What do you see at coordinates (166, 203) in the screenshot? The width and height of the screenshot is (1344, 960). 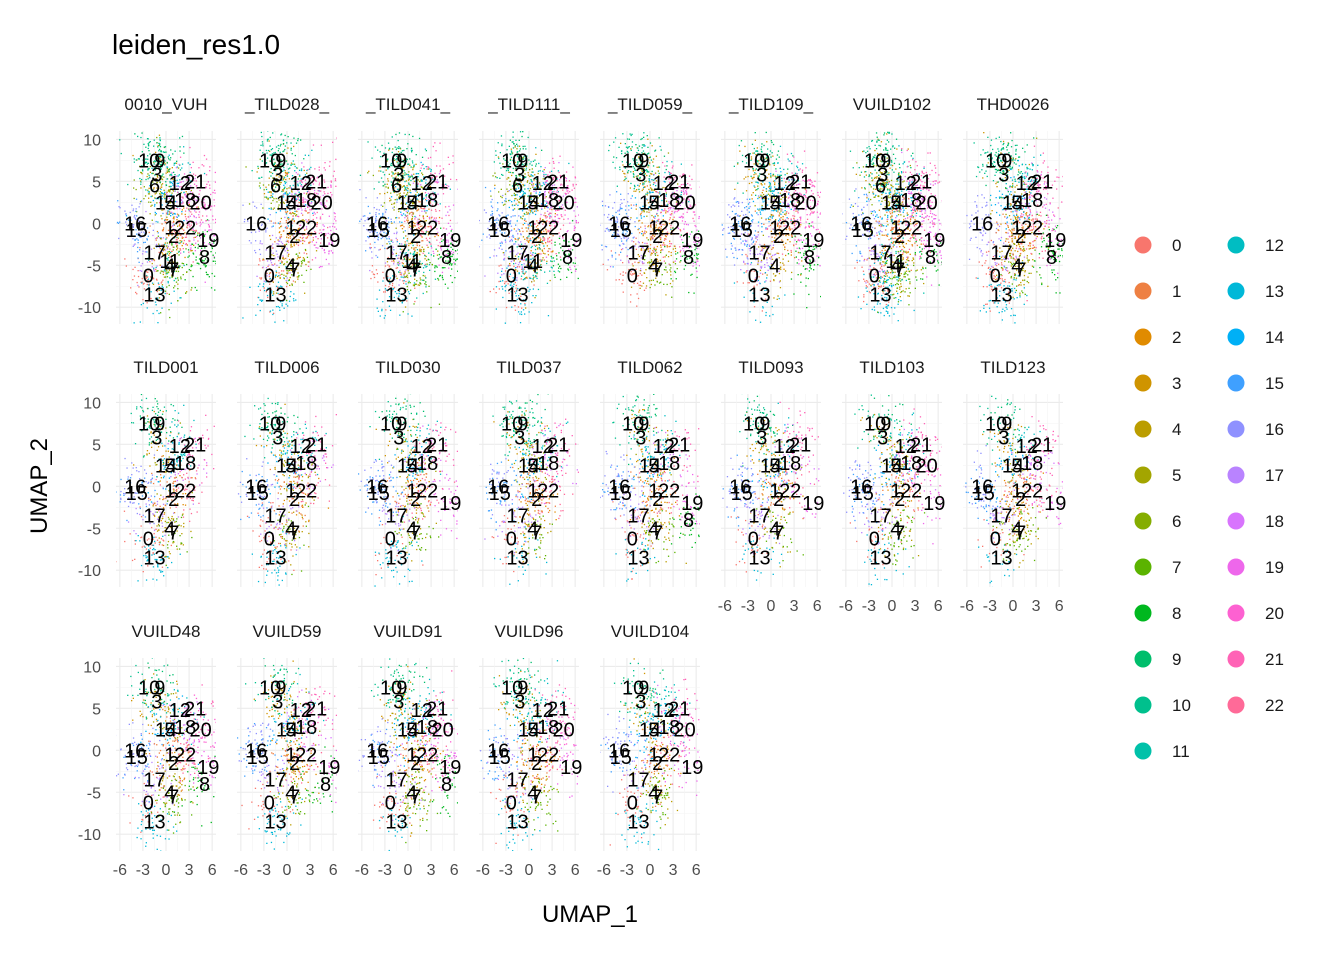 I see `cluster-label: 14` at bounding box center [166, 203].